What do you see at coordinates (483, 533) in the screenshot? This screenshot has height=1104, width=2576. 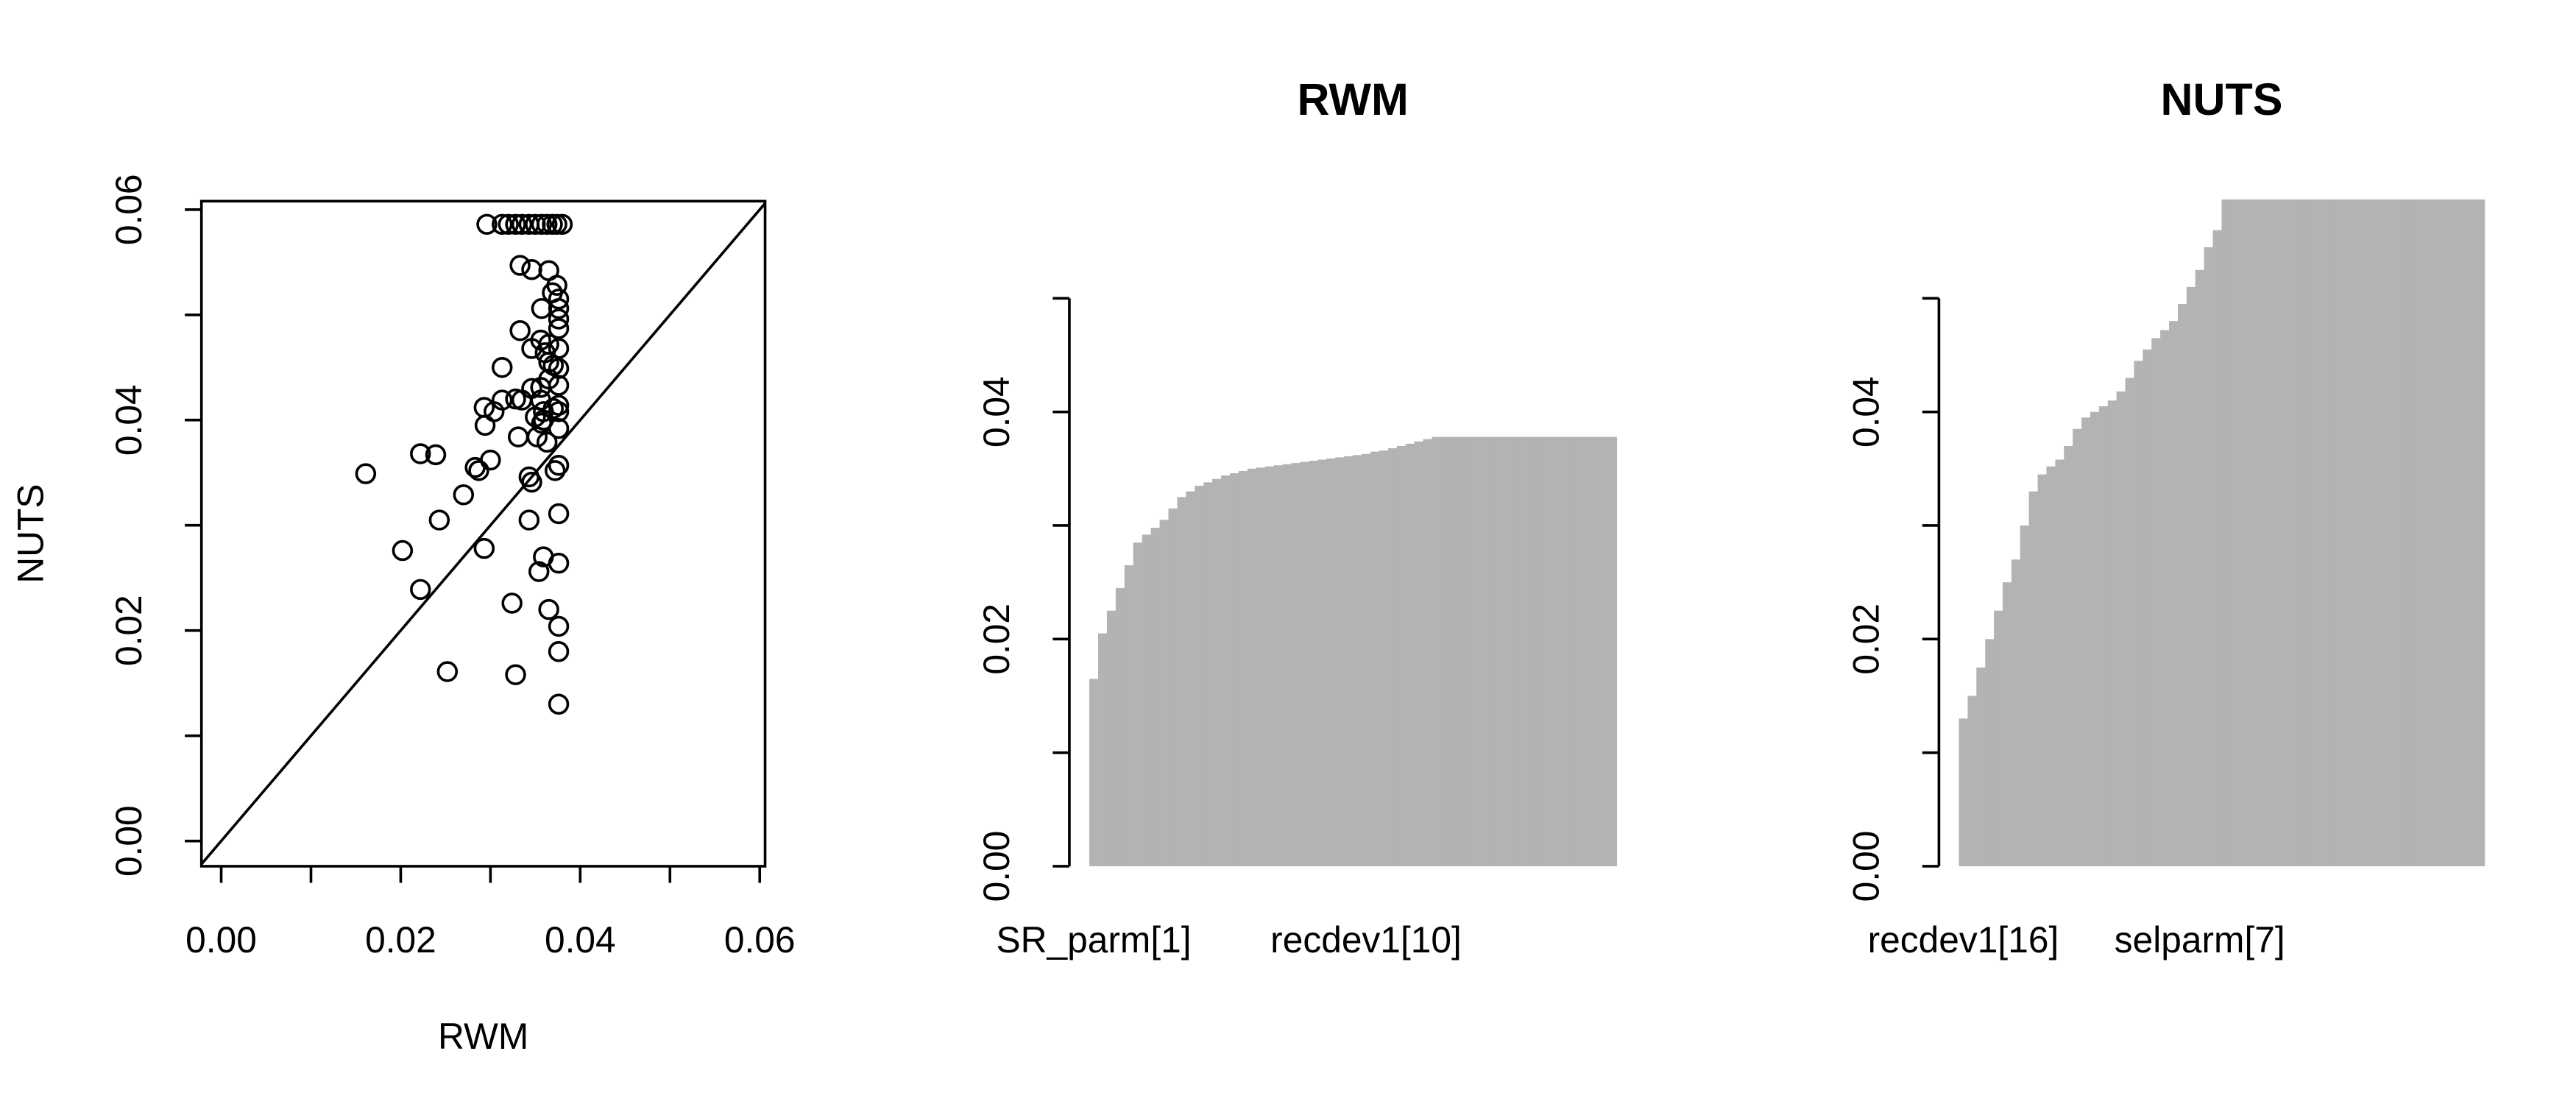 I see `reference-line` at bounding box center [483, 533].